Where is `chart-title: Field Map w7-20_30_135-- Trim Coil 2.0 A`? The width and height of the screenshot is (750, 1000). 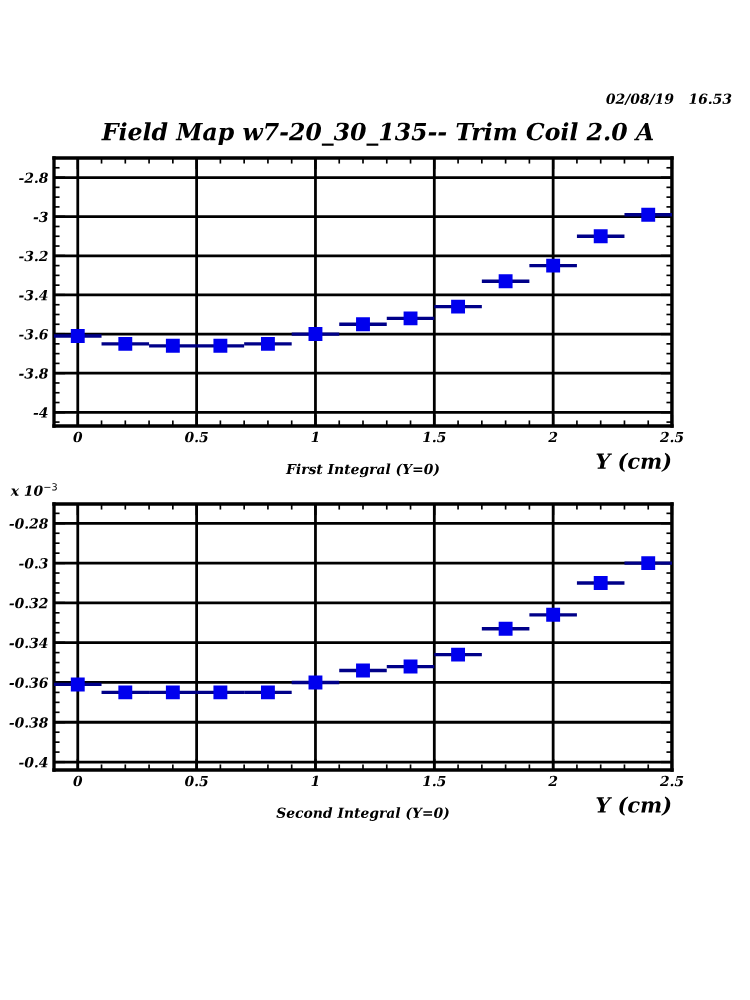
chart-title: Field Map w7-20_30_135-- Trim Coil 2.0 A is located at coordinates (377, 134).